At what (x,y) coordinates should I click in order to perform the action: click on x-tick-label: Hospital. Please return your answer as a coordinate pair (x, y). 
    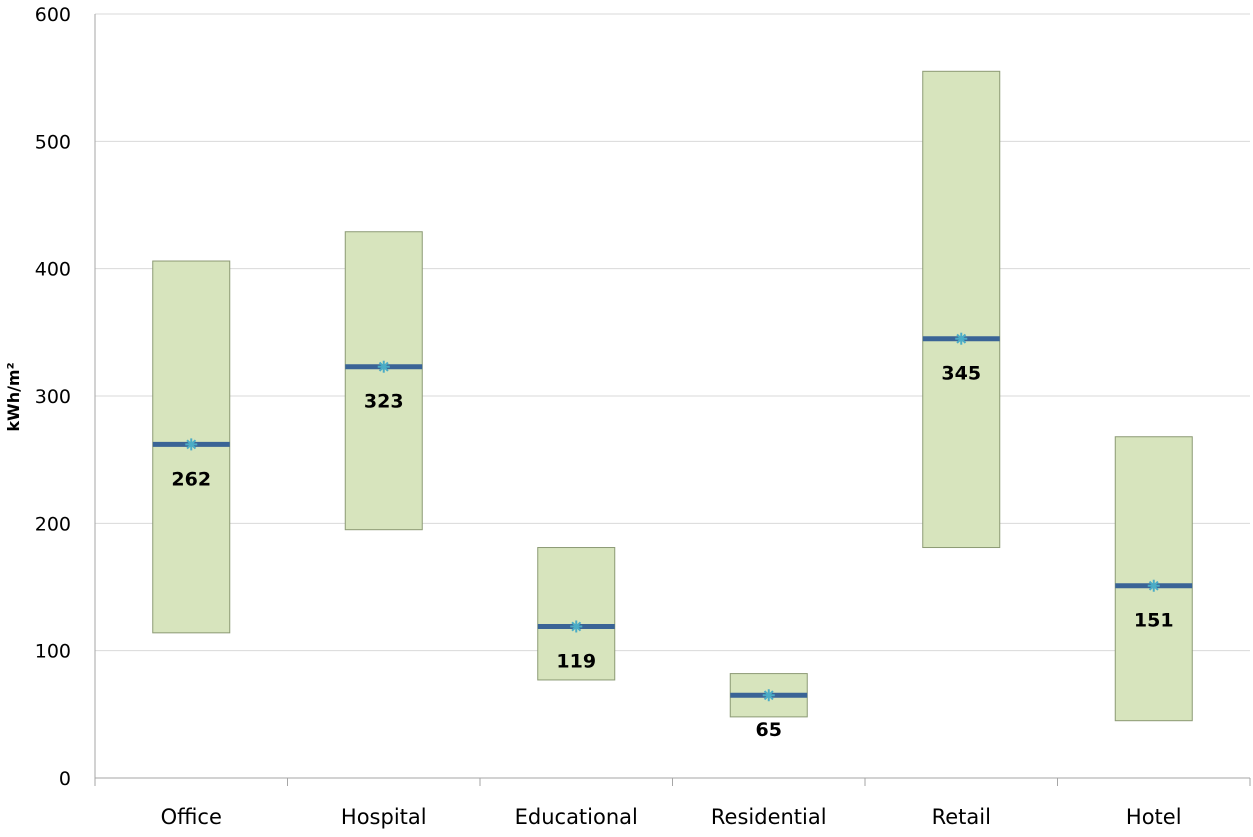
    Looking at the image, I should click on (384, 817).